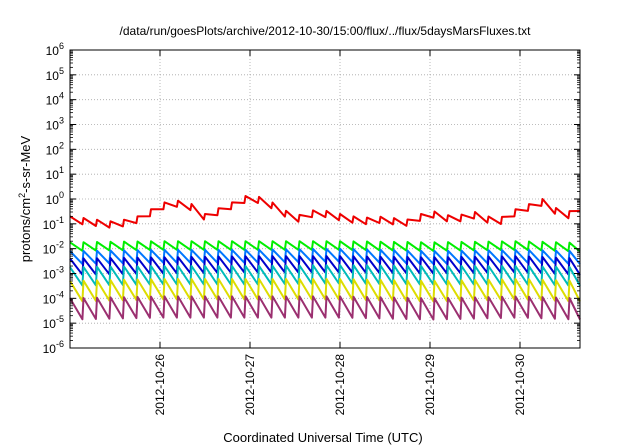 The width and height of the screenshot is (640, 448). What do you see at coordinates (60, 270) in the screenshot?
I see `y-tick-label-exponent: -3` at bounding box center [60, 270].